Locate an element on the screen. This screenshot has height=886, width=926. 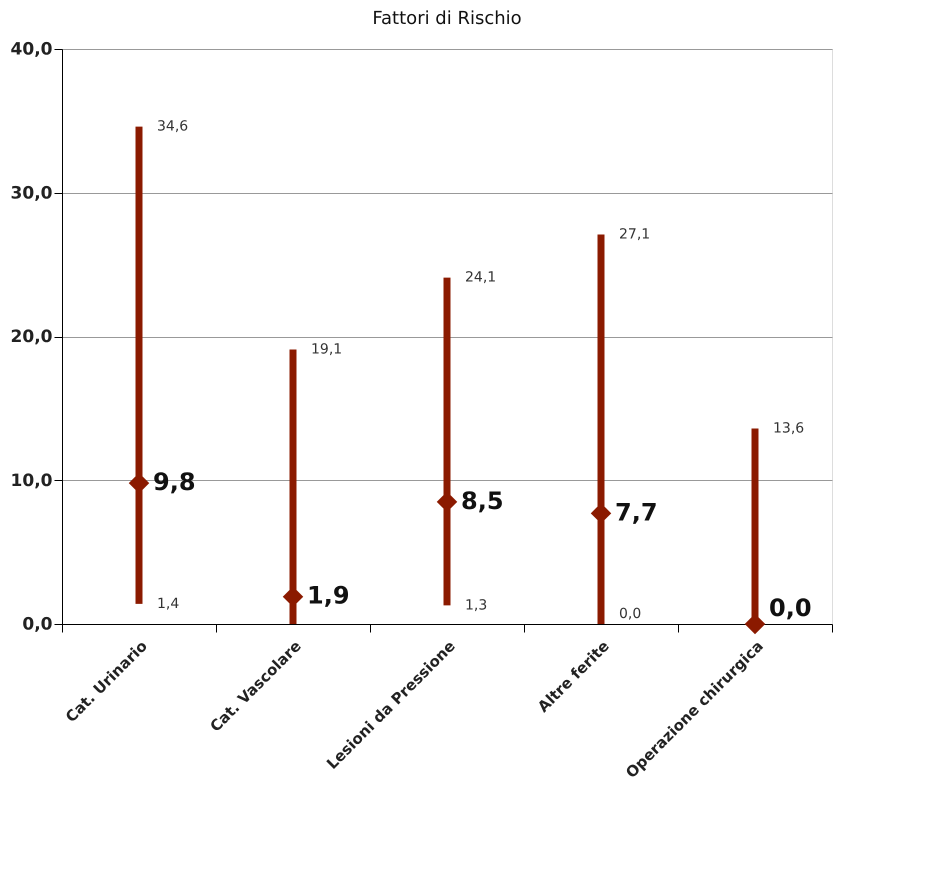
y-tick-label: 0,0 is located at coordinates (37, 624).